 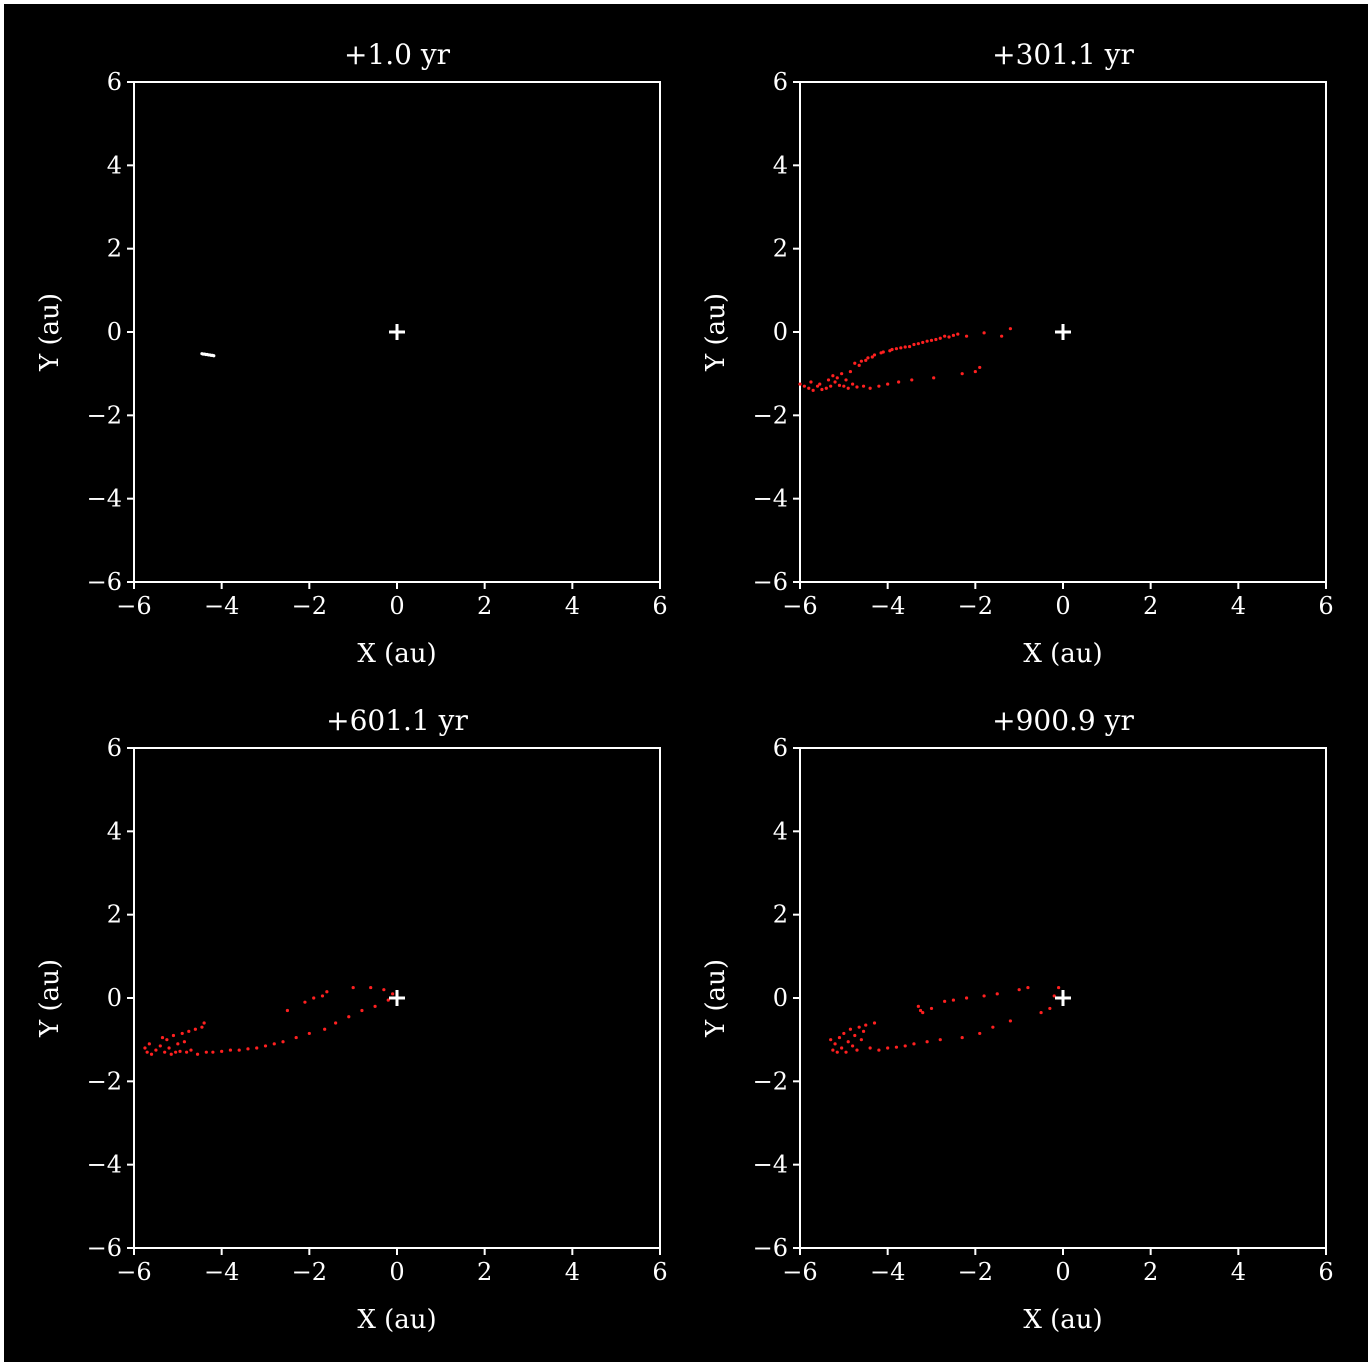 What do you see at coordinates (1063, 54) in the screenshot?
I see `chart-title: +301.1 yr` at bounding box center [1063, 54].